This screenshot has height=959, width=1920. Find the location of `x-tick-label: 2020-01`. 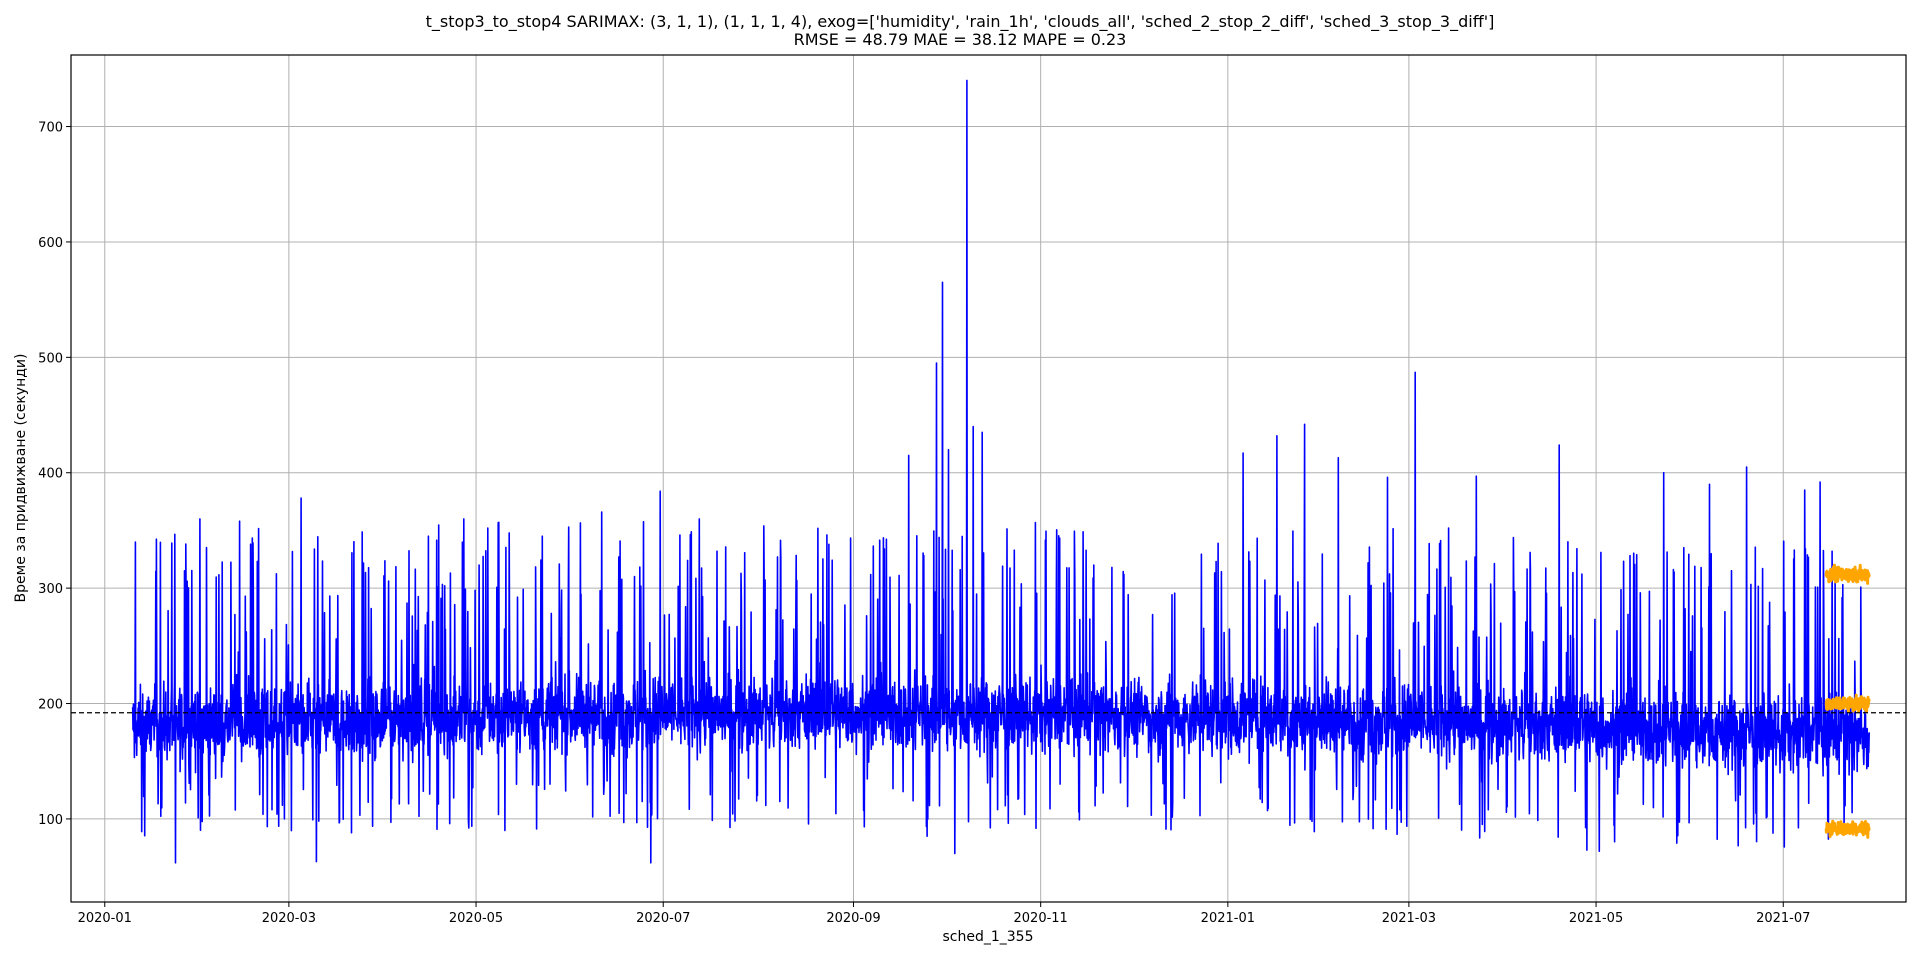

x-tick-label: 2020-01 is located at coordinates (105, 918).